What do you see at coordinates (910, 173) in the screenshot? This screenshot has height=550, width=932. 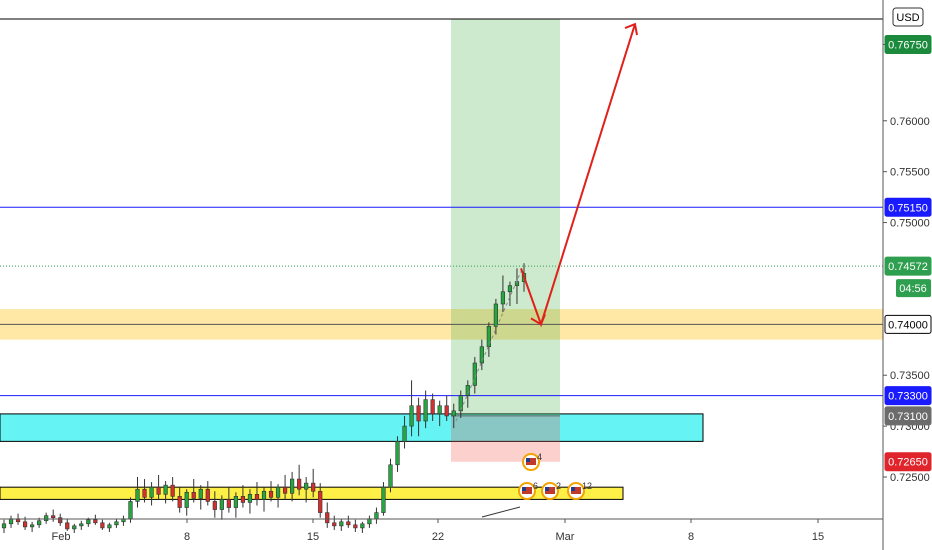 I see `y-tick-label: 0.75500` at bounding box center [910, 173].